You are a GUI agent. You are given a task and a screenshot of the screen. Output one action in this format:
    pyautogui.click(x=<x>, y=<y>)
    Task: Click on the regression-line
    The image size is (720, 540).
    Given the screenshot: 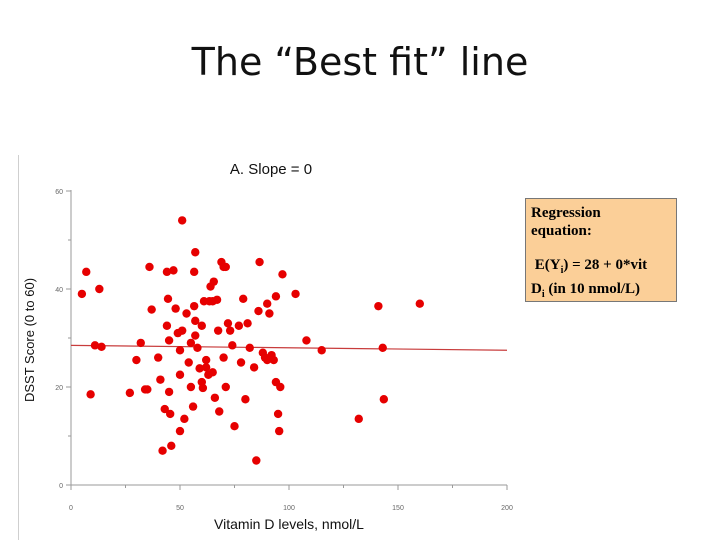 What is the action you would take?
    pyautogui.click(x=289, y=347)
    